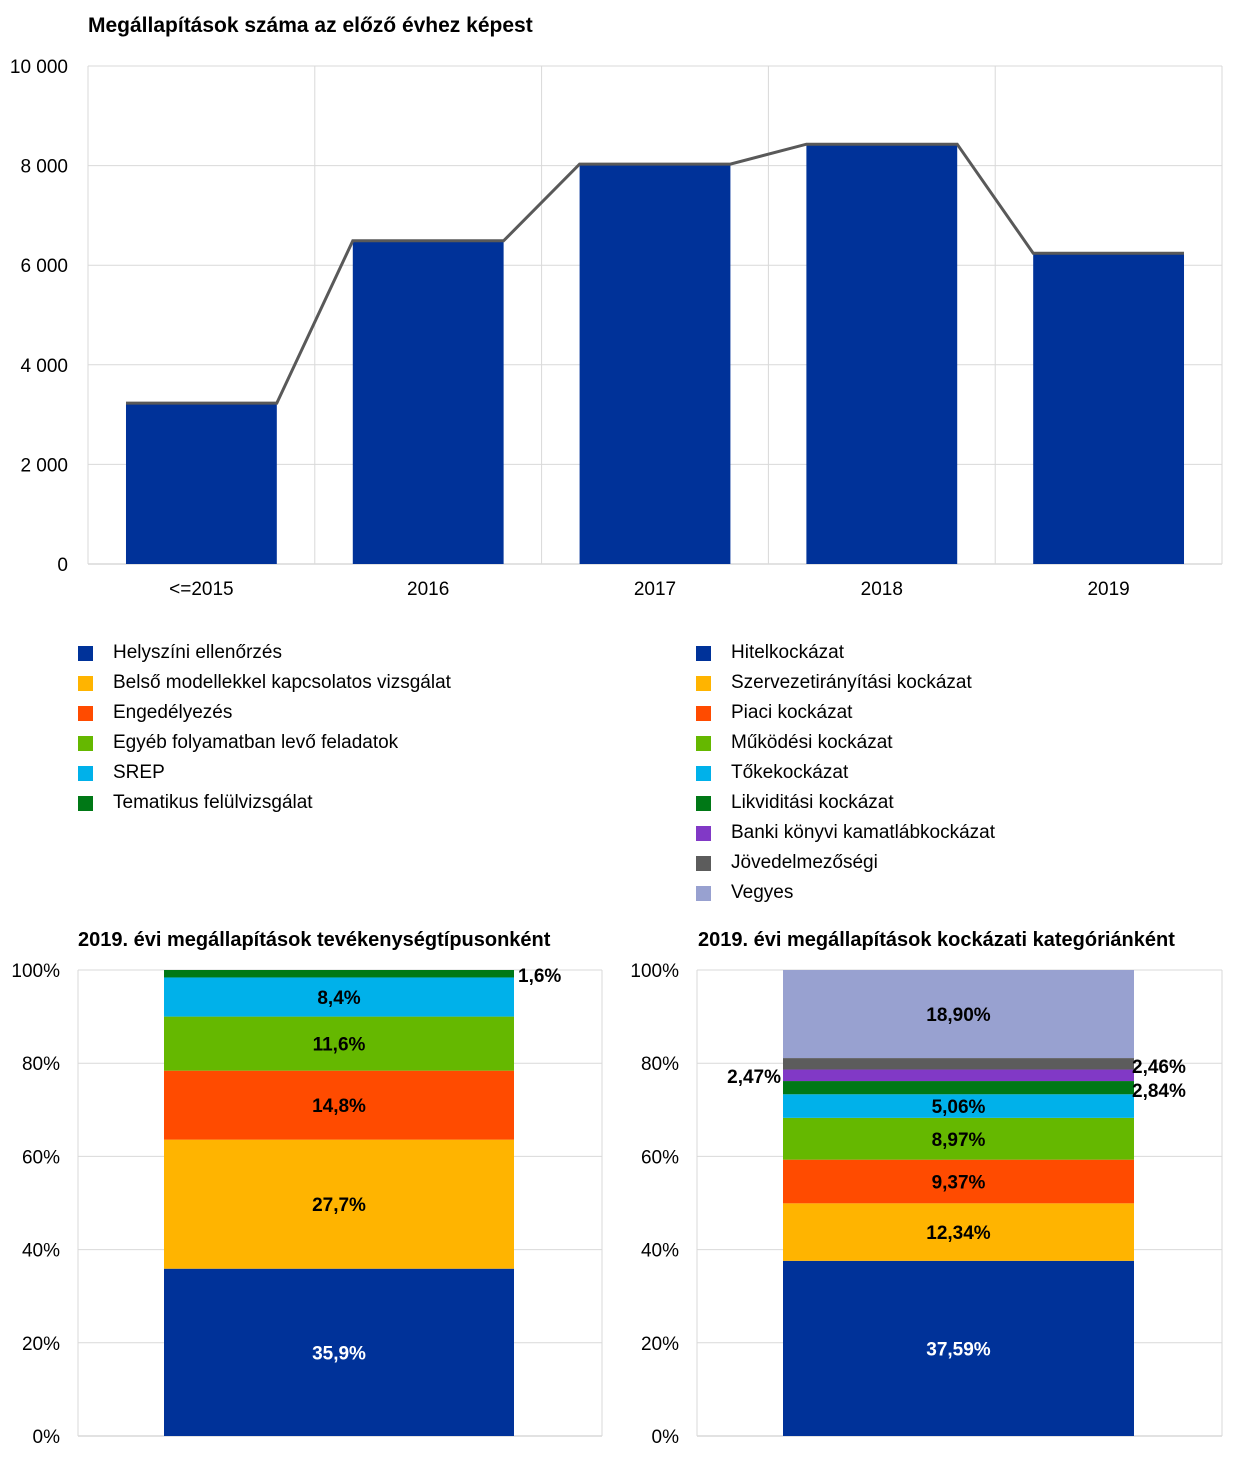  Describe the element at coordinates (139, 772) in the screenshot. I see `legend-label: SREP` at that location.